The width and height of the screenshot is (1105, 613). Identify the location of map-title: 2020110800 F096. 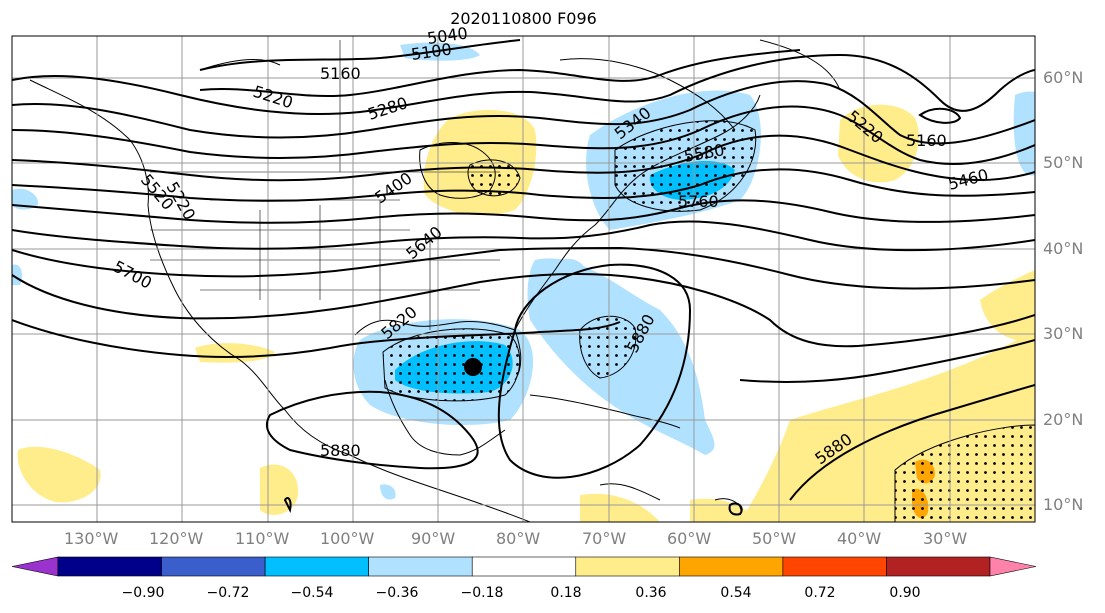
(523, 18).